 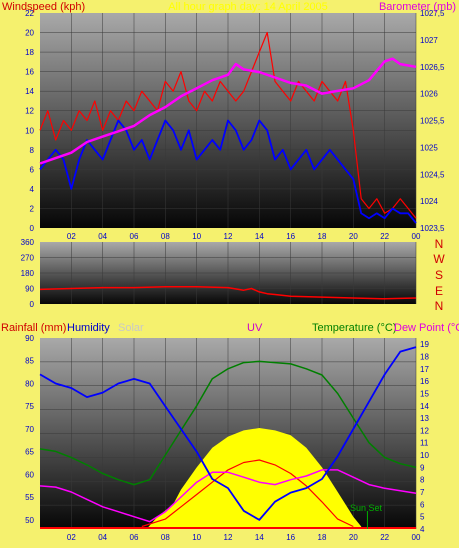 I want to click on compass-label-s: S, so click(x=439, y=275).